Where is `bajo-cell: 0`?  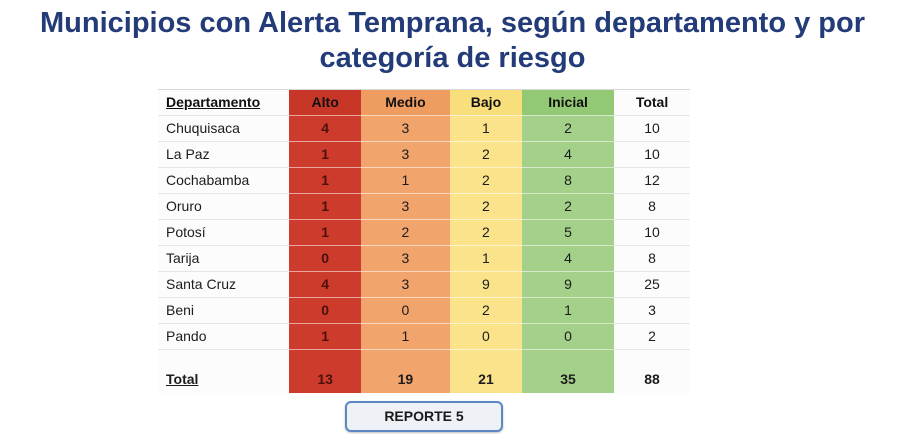
bajo-cell: 0 is located at coordinates (486, 336).